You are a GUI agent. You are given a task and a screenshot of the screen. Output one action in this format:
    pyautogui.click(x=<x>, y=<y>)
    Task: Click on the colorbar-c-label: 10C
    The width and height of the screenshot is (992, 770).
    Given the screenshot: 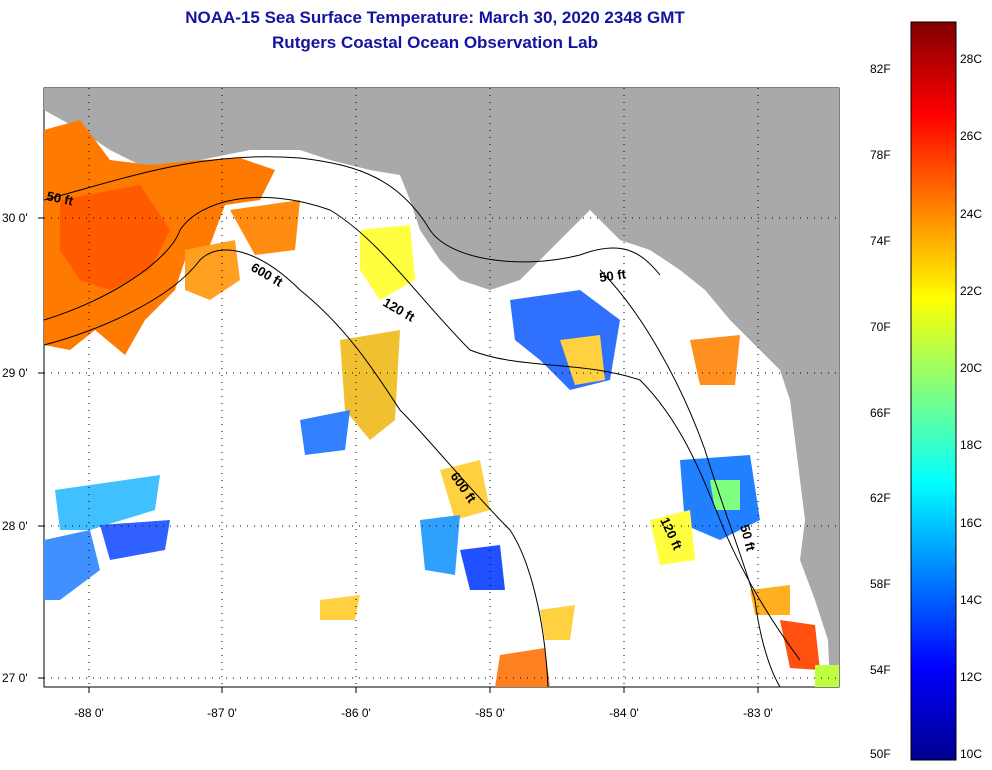 What is the action you would take?
    pyautogui.click(x=971, y=754)
    